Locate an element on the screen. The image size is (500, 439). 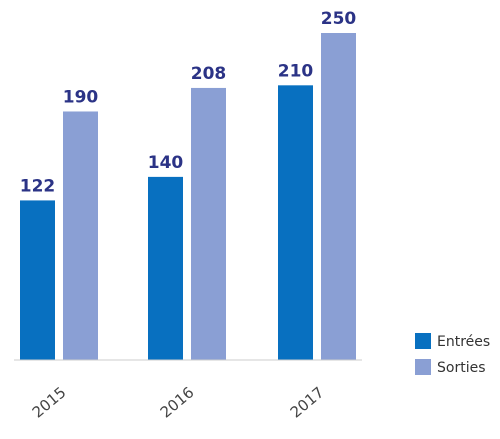
value-label-2017-series-0: 210 is located at coordinates (296, 71).